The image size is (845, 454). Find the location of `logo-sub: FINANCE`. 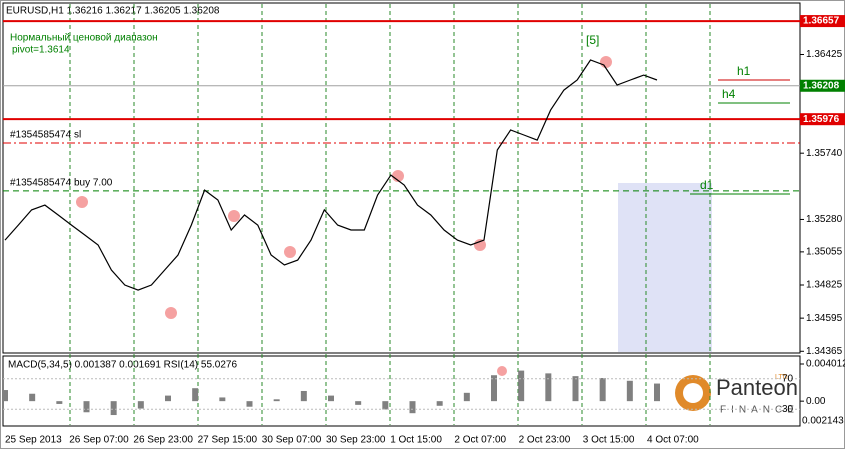

logo-sub: FINANCE is located at coordinates (759, 410).